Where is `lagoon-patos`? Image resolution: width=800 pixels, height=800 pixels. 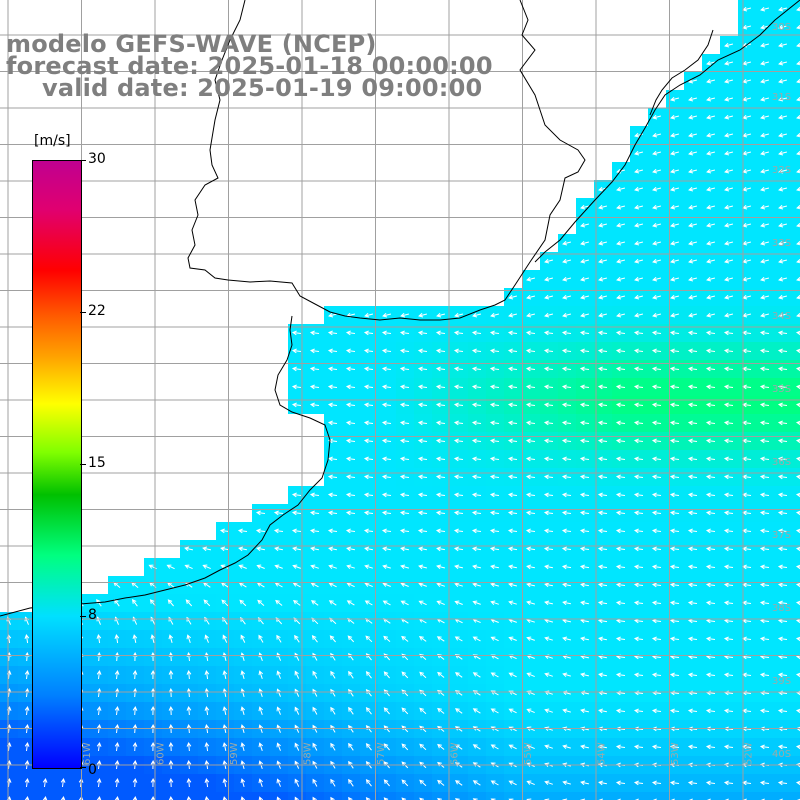 lagoon-patos is located at coordinates (681, 72).